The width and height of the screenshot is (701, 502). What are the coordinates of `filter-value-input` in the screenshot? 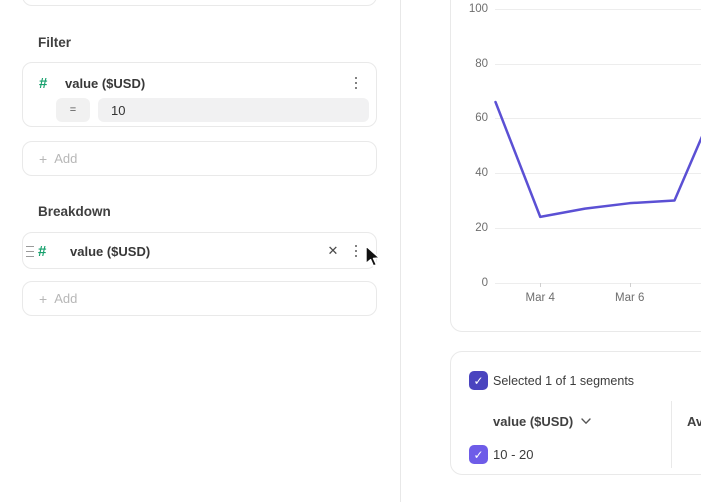 It's located at (233, 110).